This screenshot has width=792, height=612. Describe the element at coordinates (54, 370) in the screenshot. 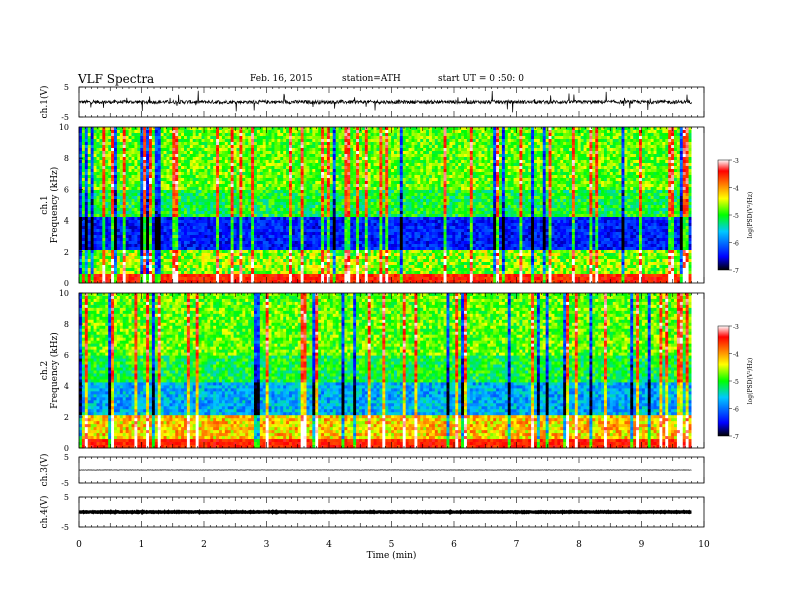

I see `ch2-spectrogram-ylabel-frequency: Frequency (kHz)` at that location.